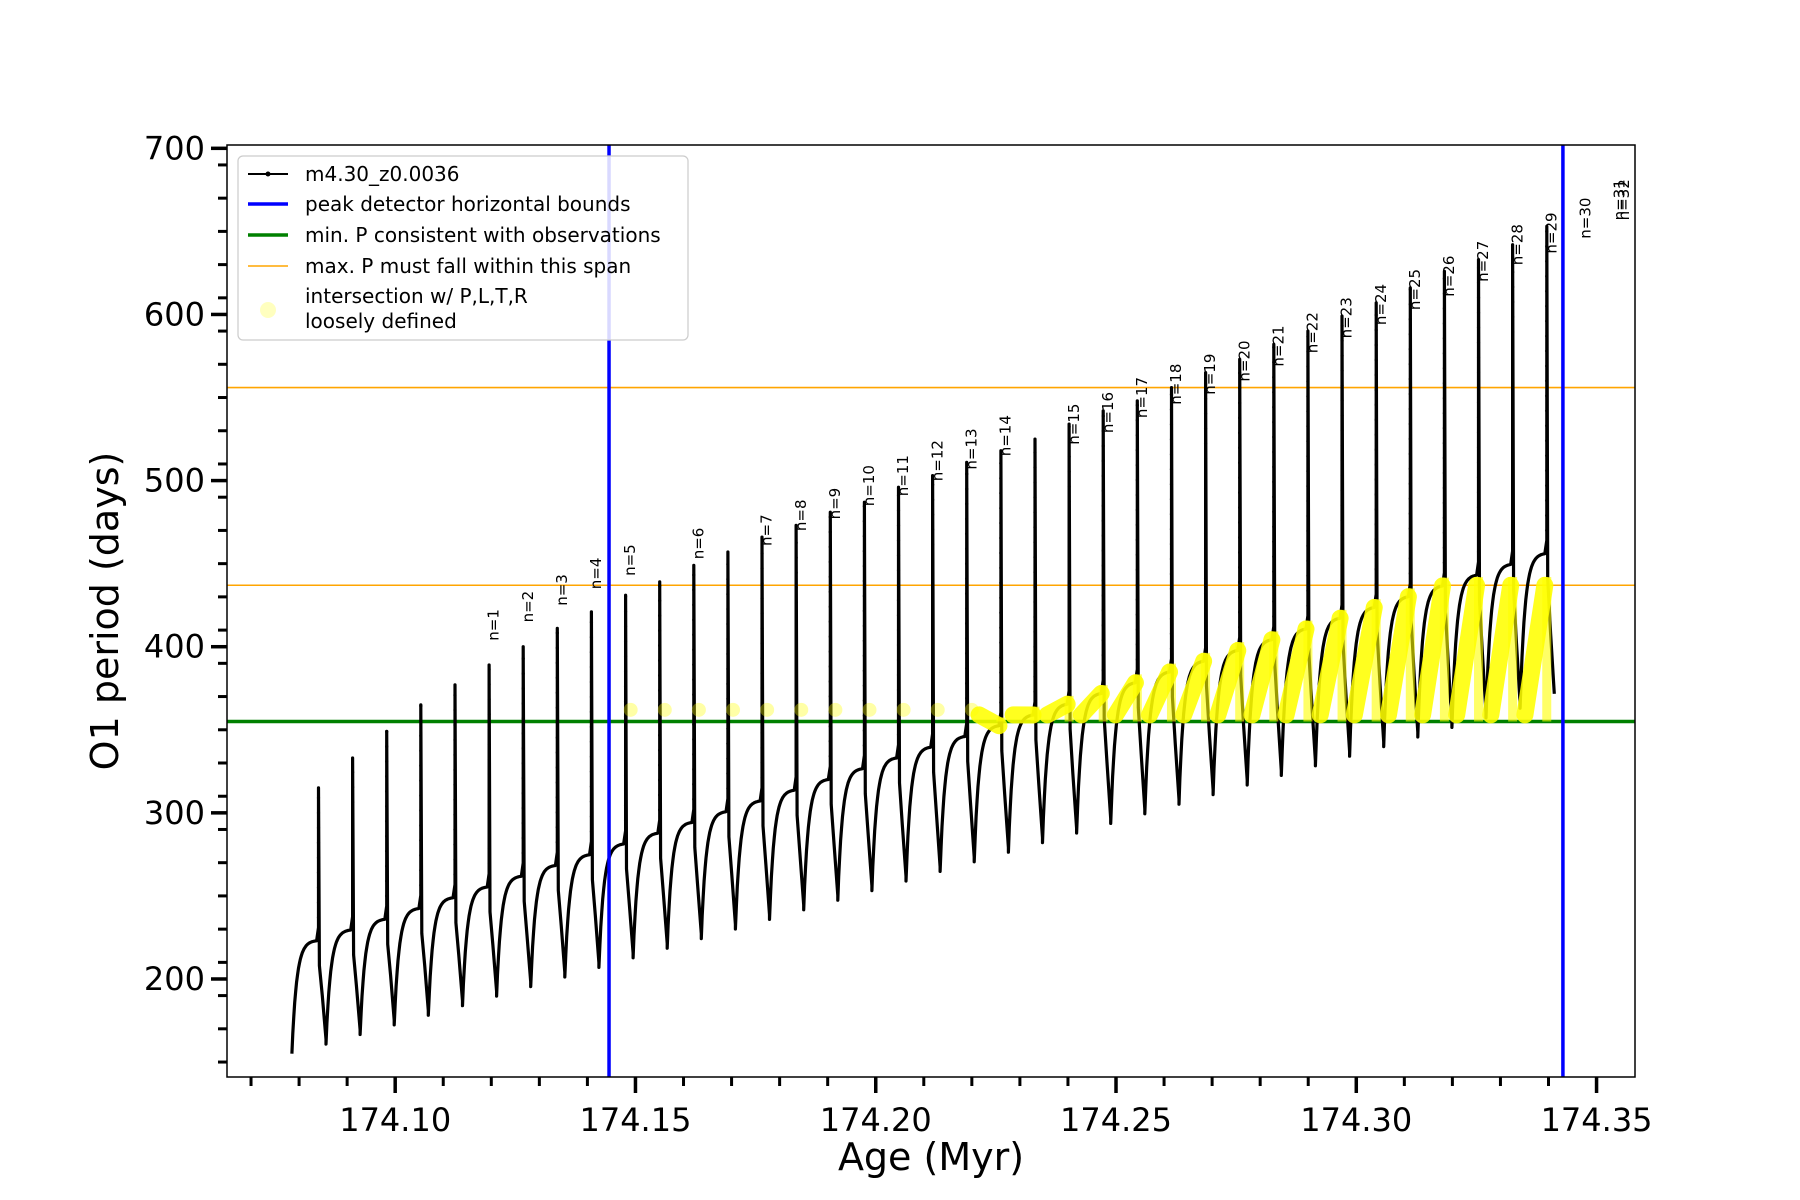  What do you see at coordinates (1210, 374) in the screenshot?
I see `pulse-label: n=19` at bounding box center [1210, 374].